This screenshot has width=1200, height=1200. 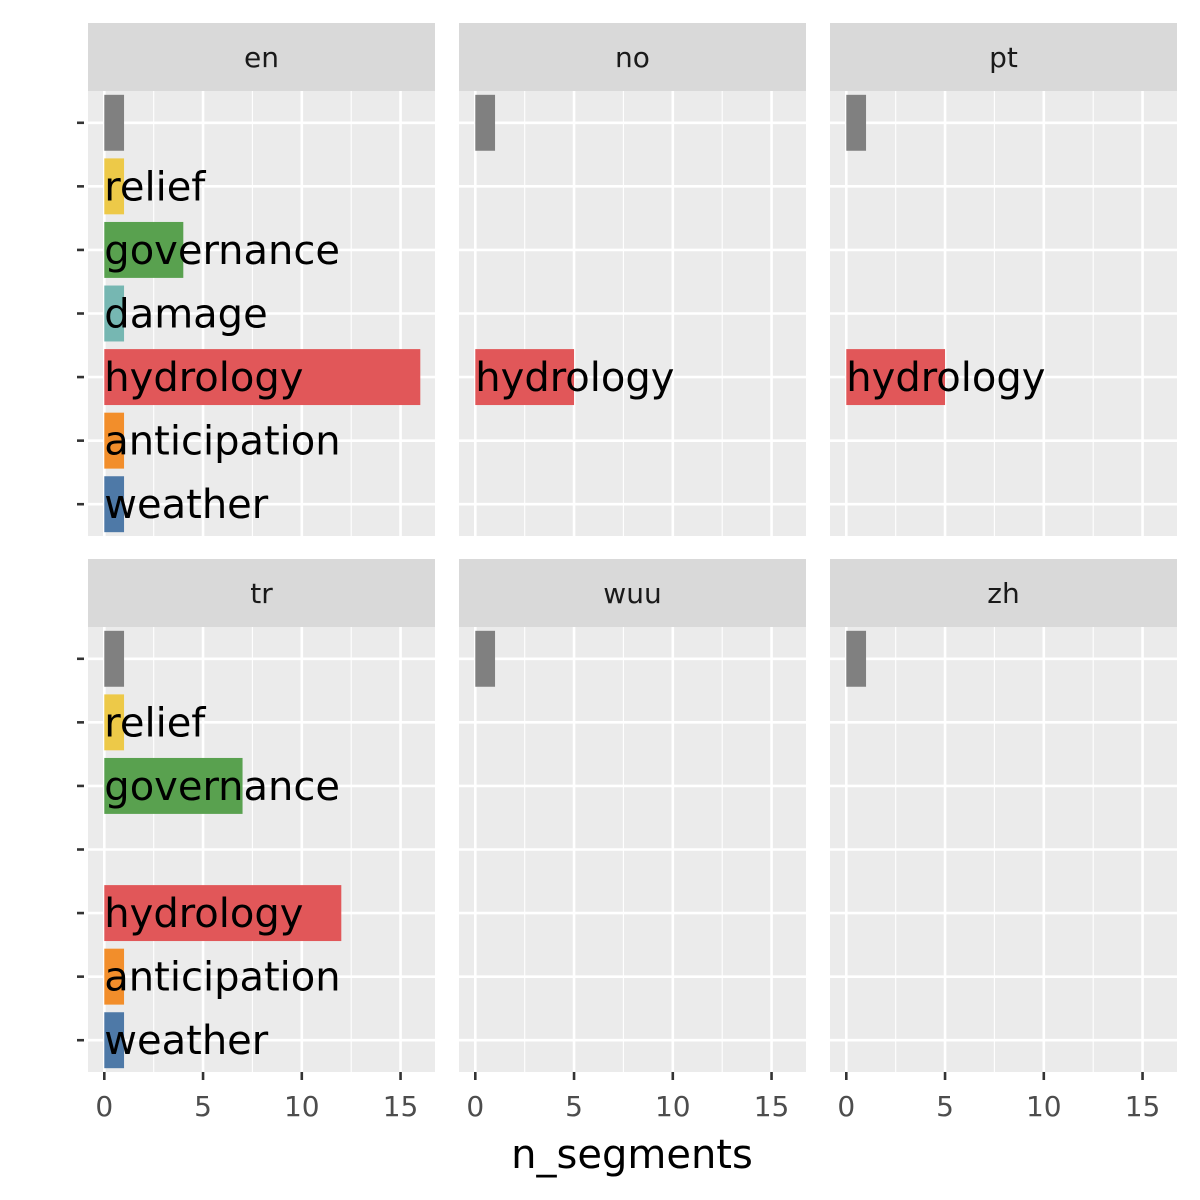 I want to click on facet-wuu-x-tick-label: 5, so click(x=574, y=1106).